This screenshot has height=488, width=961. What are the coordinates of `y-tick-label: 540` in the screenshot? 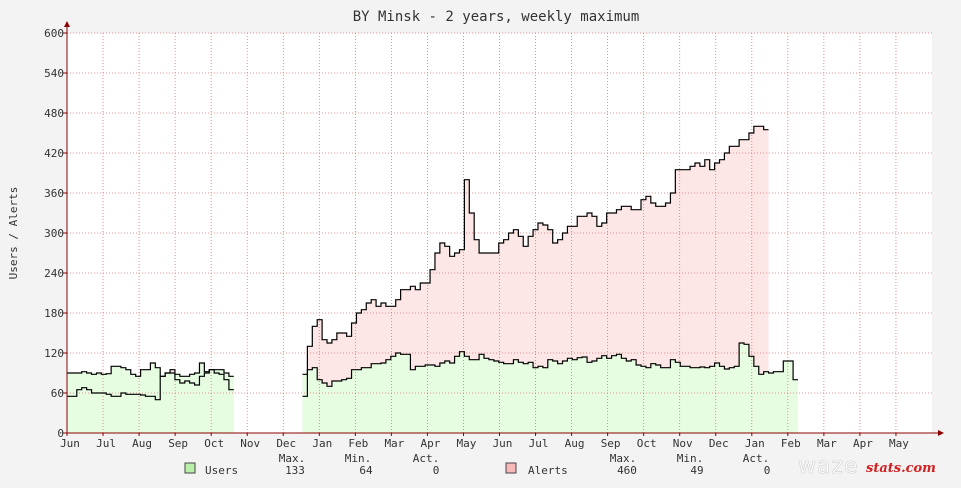 It's located at (54, 73).